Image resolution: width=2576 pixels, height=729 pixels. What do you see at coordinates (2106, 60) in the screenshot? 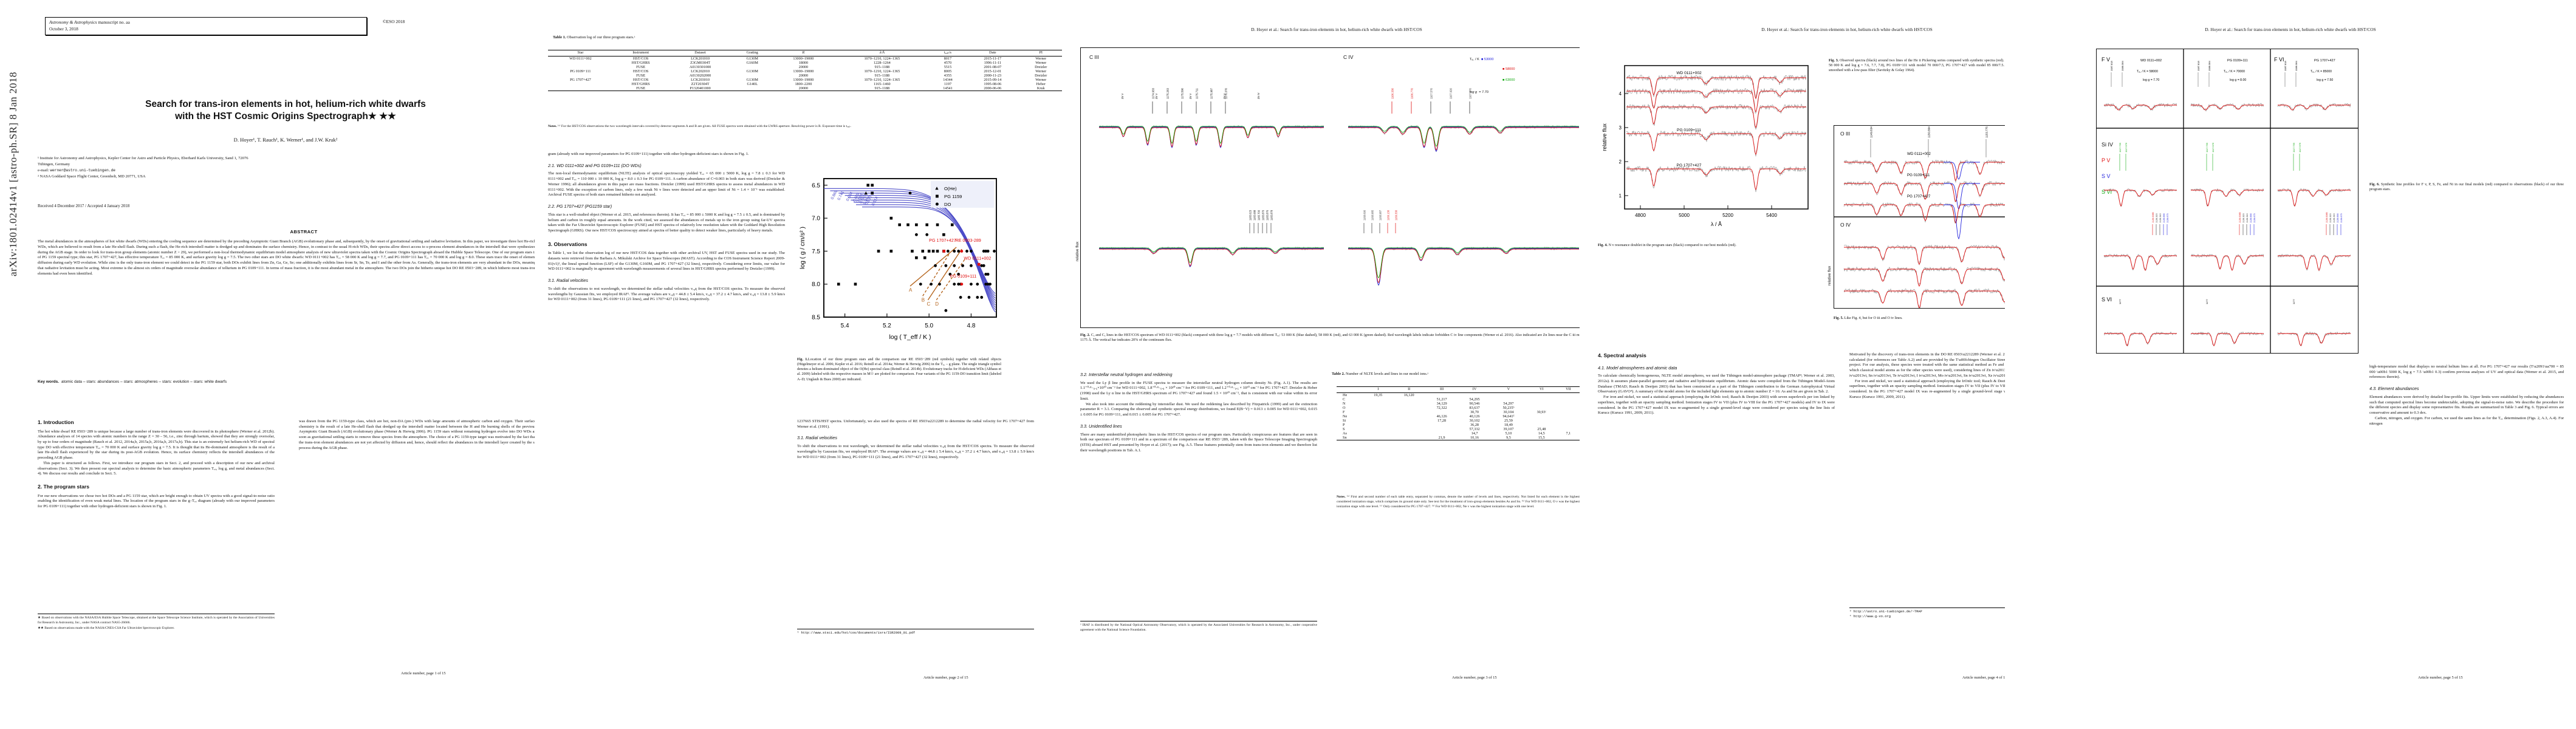
I see `ion-label-fv: F V` at bounding box center [2106, 60].